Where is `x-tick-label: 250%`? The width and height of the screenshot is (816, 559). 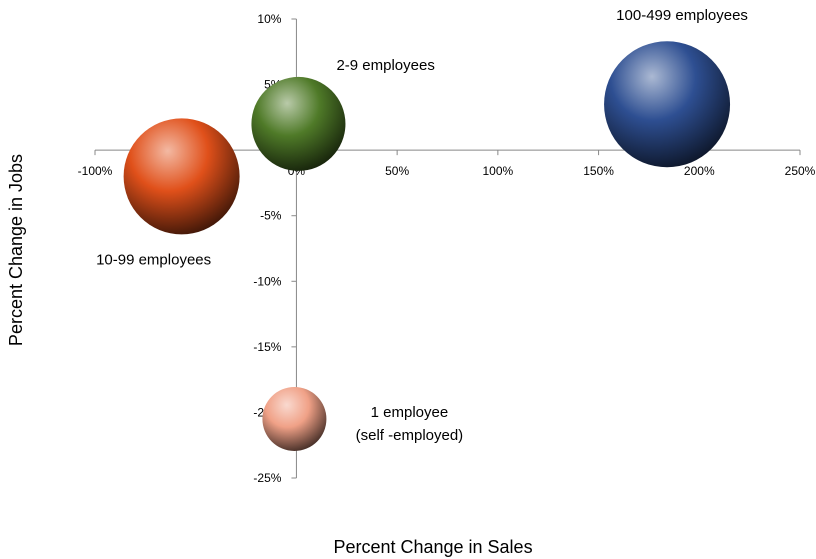 x-tick-label: 250% is located at coordinates (800, 171).